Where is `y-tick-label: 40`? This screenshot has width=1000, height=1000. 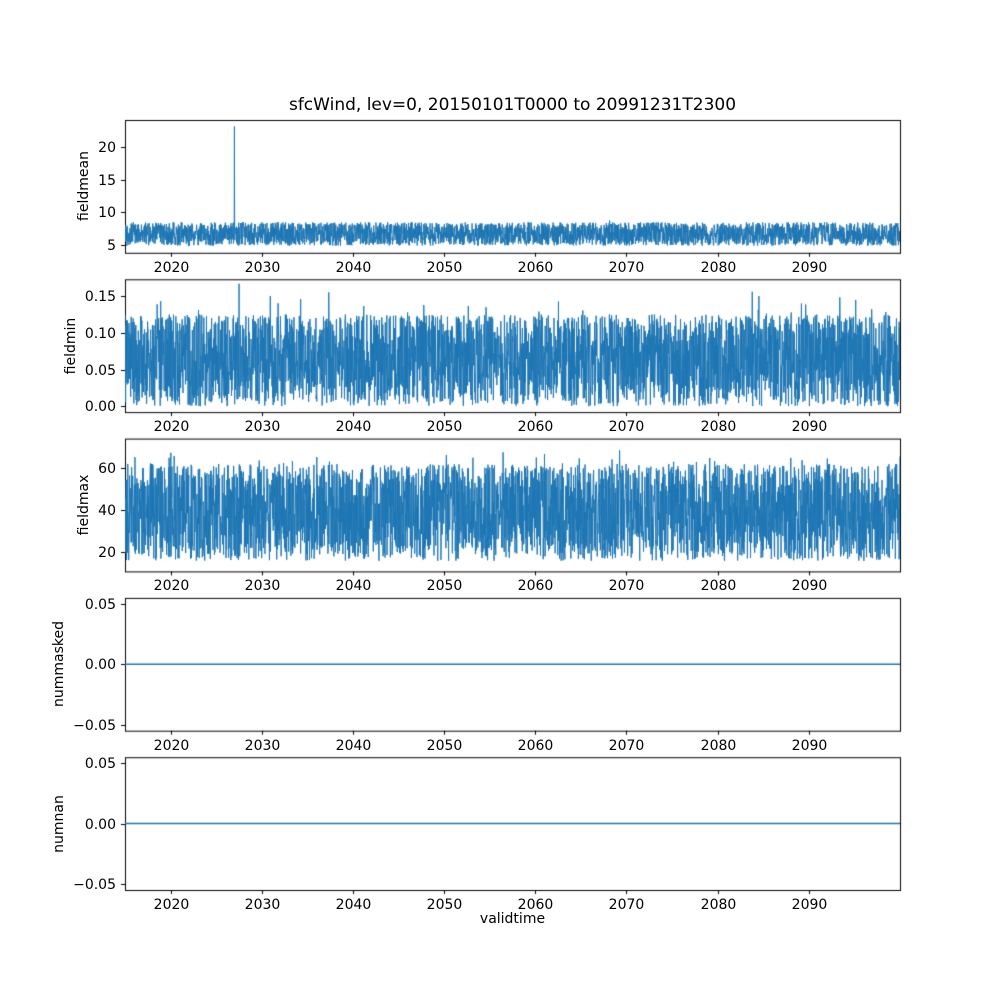 y-tick-label: 40 is located at coordinates (107, 510).